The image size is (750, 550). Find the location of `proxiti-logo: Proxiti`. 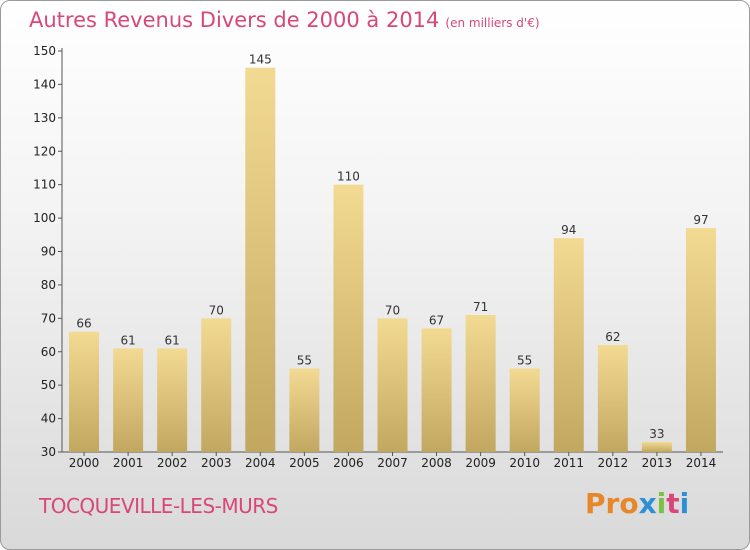

proxiti-logo: Proxiti is located at coordinates (637, 503).